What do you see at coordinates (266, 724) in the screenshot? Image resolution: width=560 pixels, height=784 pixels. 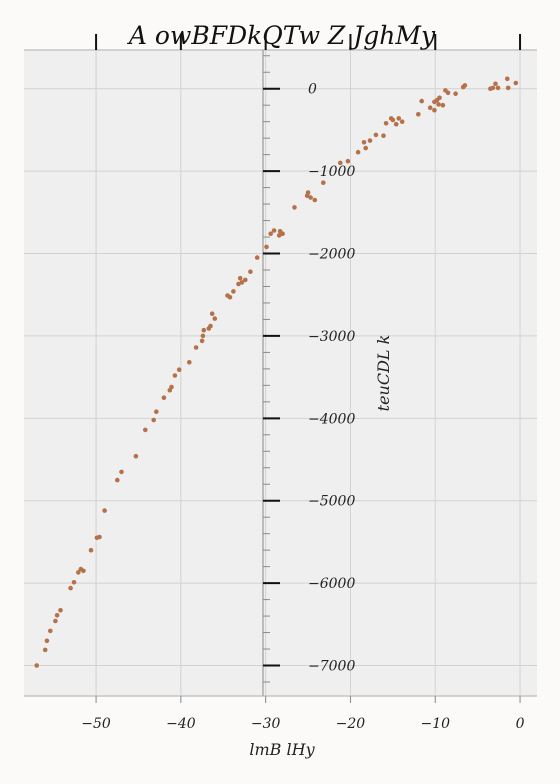 I see `x-tick-label: −30` at bounding box center [266, 724].